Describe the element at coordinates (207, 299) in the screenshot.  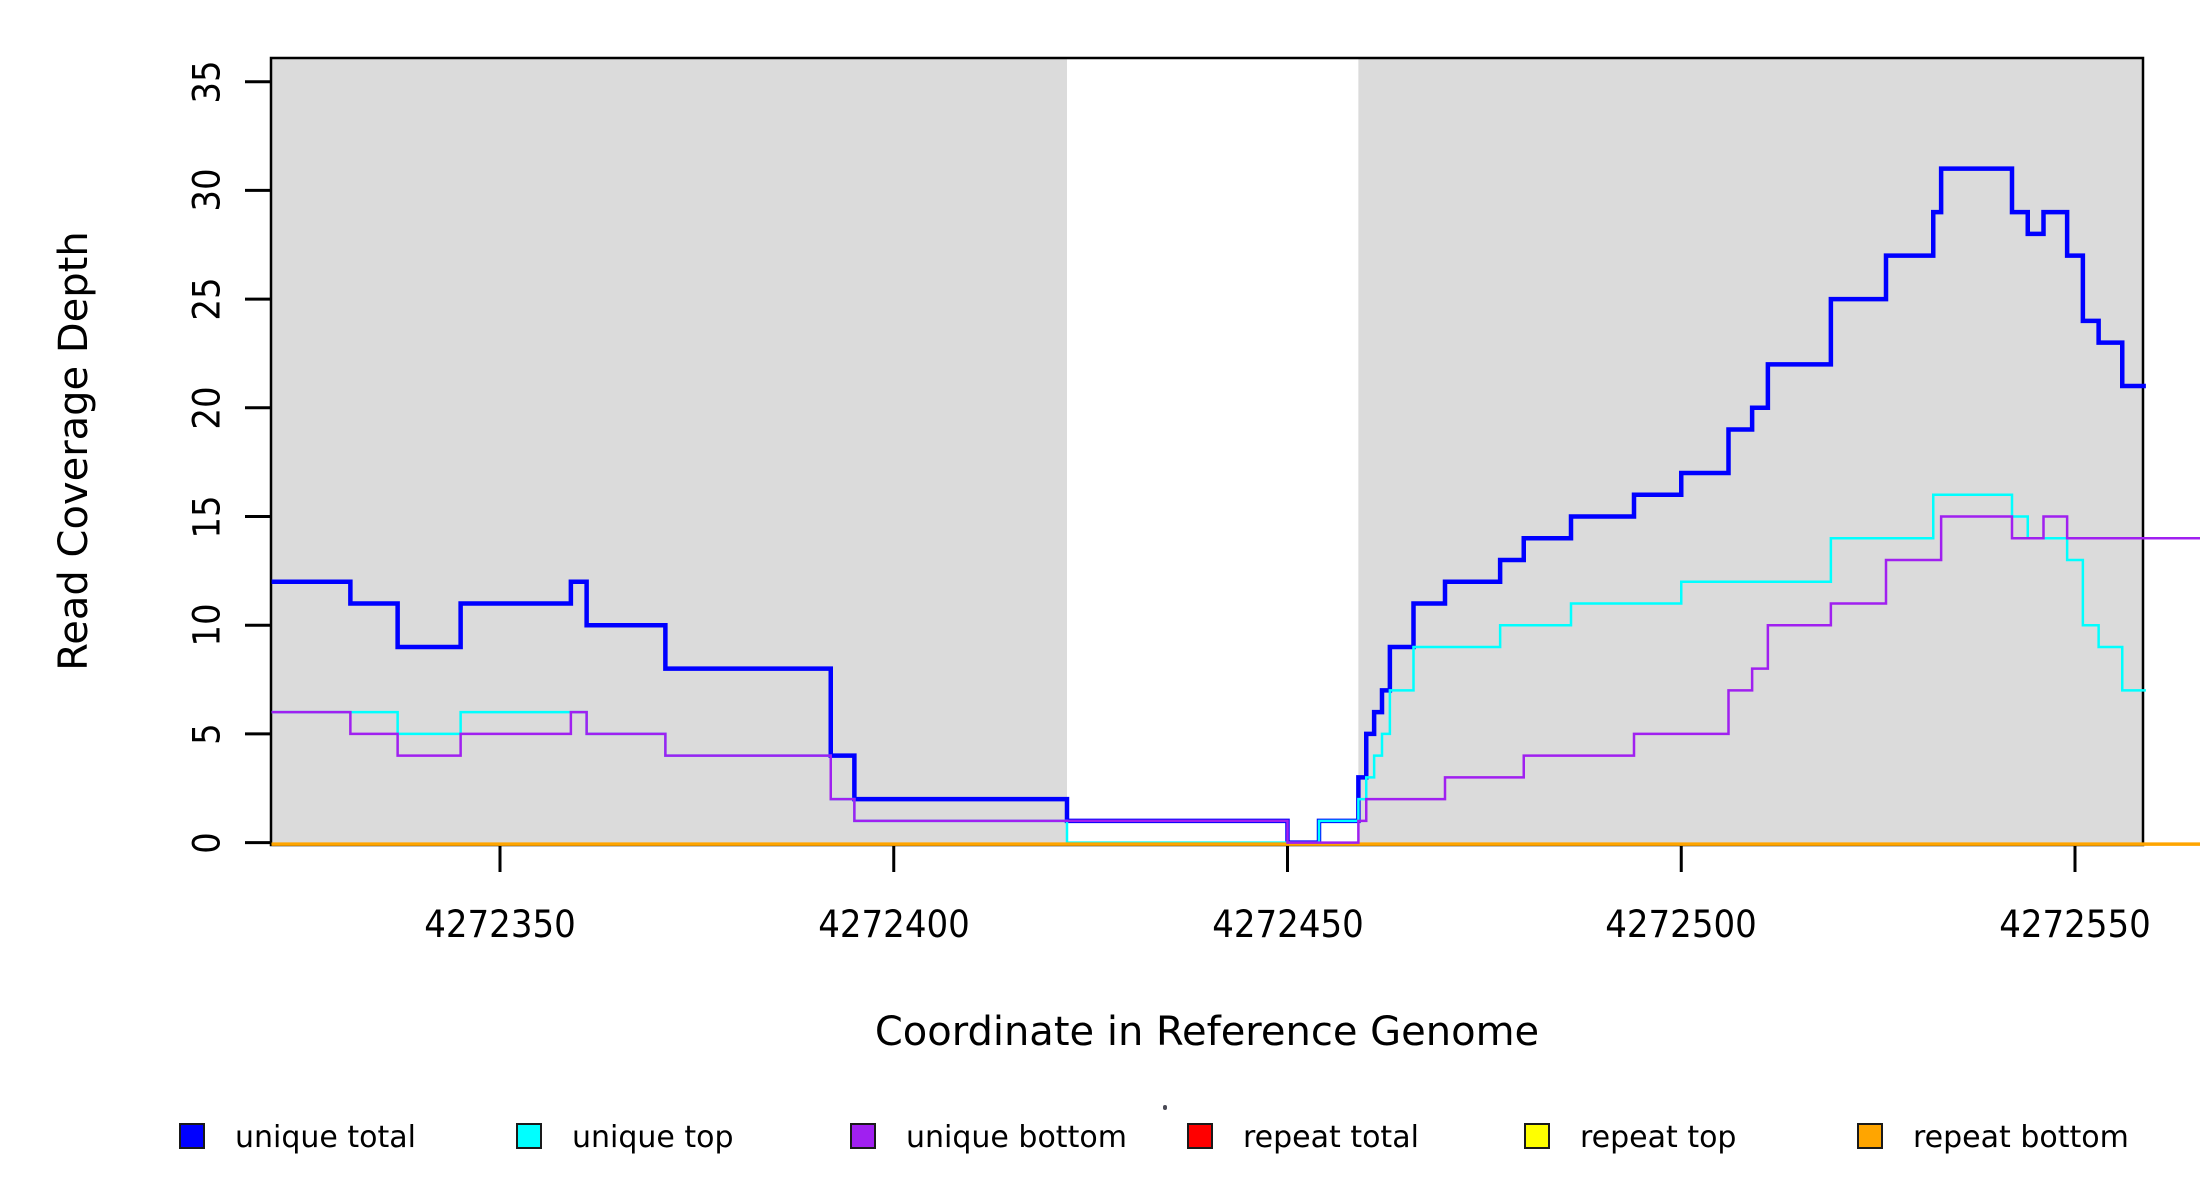
I see `y-tick-label: 25` at that location.